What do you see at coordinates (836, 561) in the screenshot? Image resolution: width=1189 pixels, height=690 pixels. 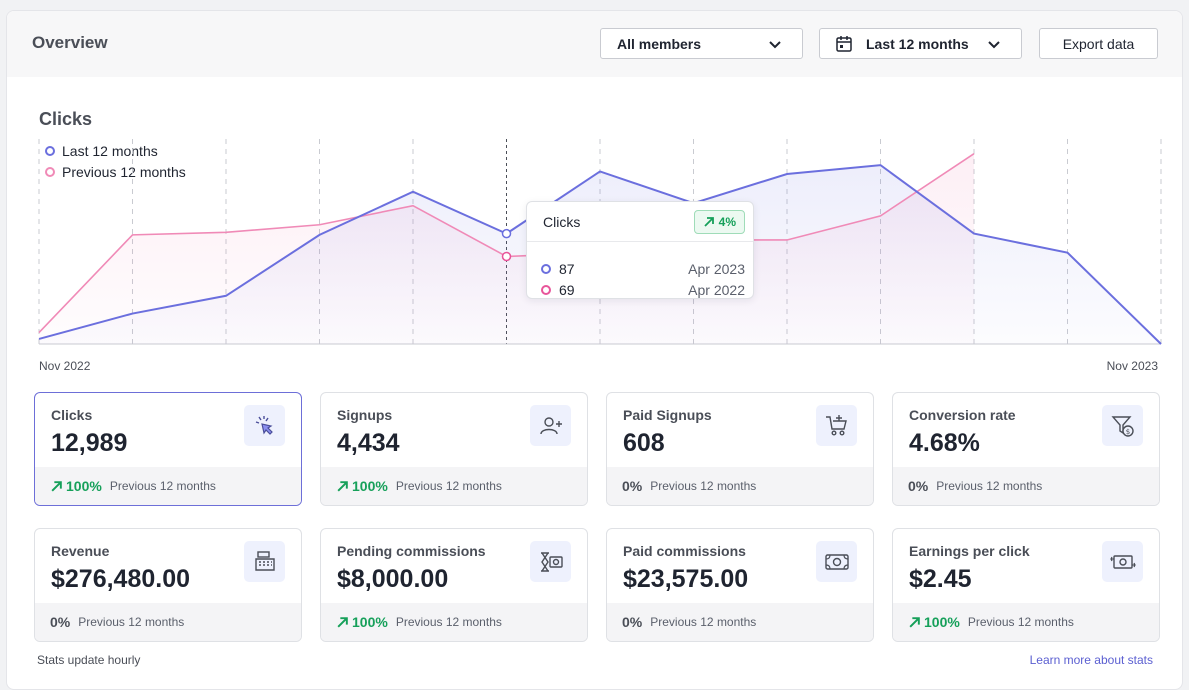 I see `banknote-icon` at bounding box center [836, 561].